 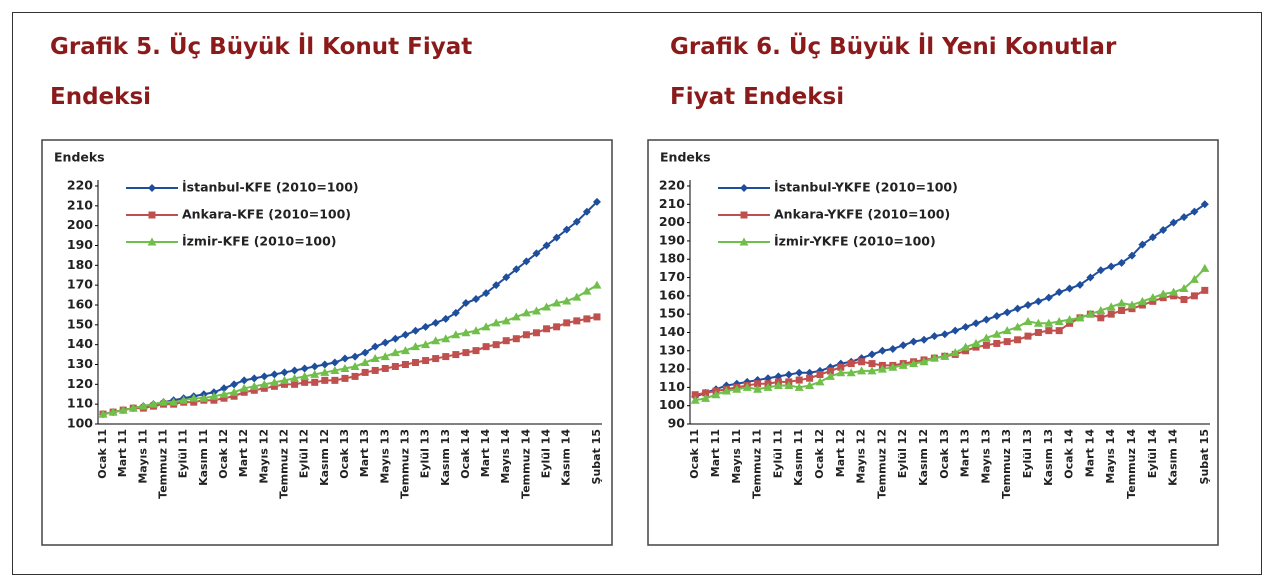 What do you see at coordinates (672, 258) in the screenshot?
I see `y-tick-label: 180` at bounding box center [672, 258].